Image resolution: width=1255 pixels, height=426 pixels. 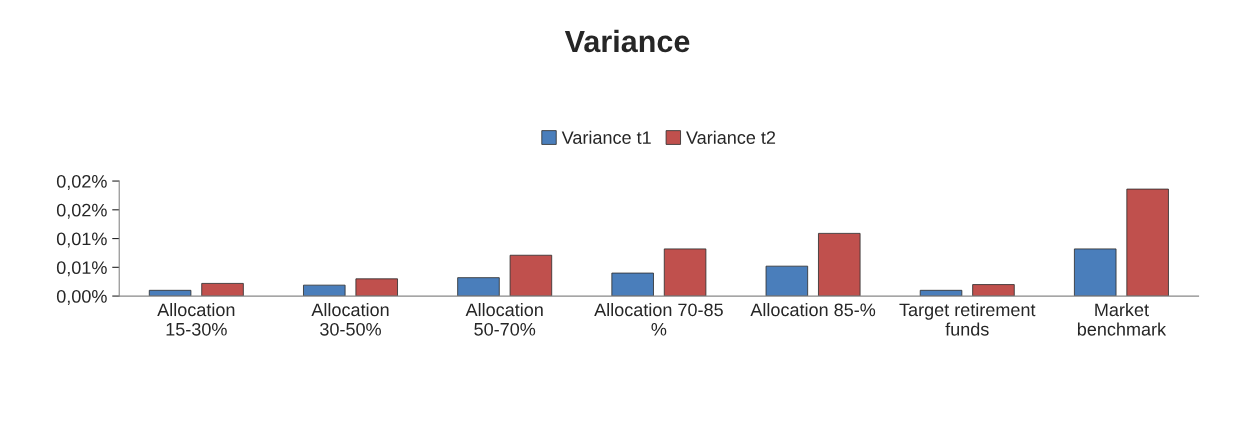 What do you see at coordinates (504, 319) in the screenshot?
I see `x-tick-label: Allocation 50-70%` at bounding box center [504, 319].